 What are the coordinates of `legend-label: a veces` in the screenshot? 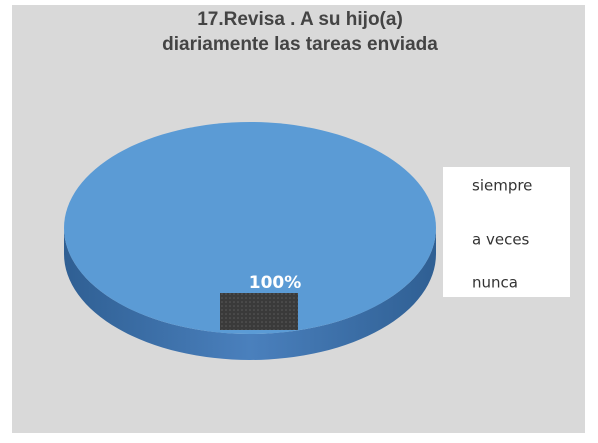 It's located at (501, 240).